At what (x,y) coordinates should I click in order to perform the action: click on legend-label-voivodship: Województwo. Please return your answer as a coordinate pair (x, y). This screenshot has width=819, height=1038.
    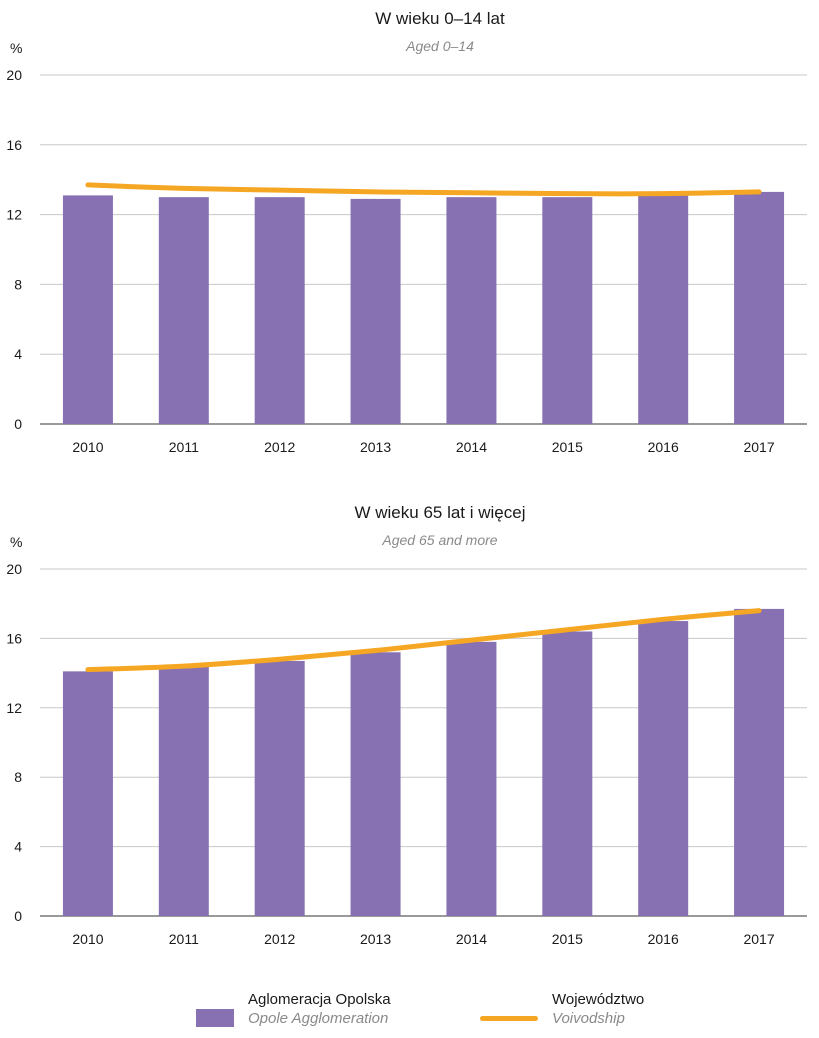
    Looking at the image, I should click on (598, 999).